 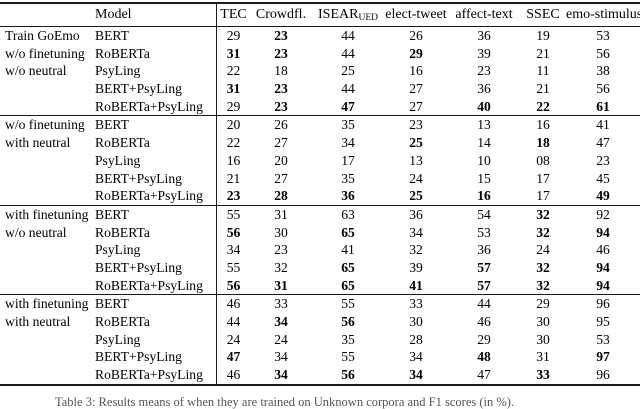 I want to click on table-row: RoBERTa+PsyLing 29 23 47 27 40 22 61, so click(x=320, y=106).